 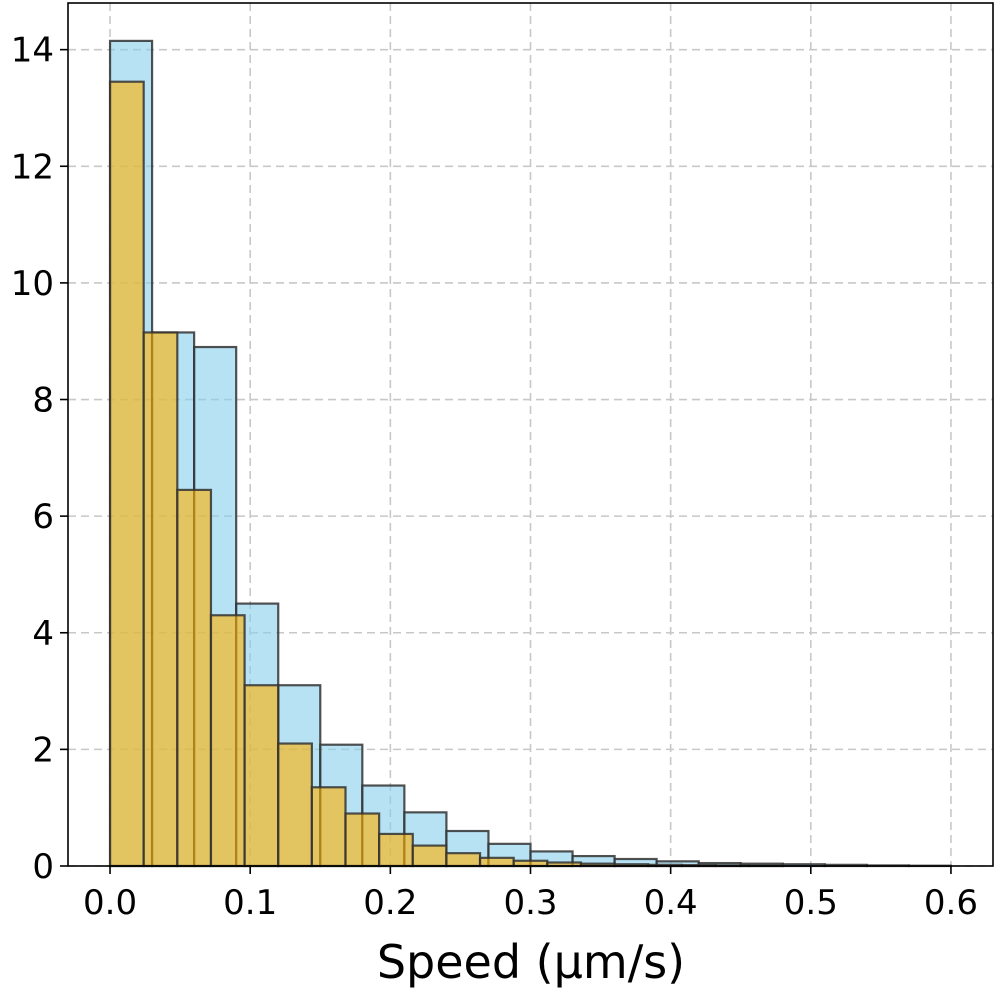 What do you see at coordinates (390, 903) in the screenshot?
I see `x-tick-label: 0.2` at bounding box center [390, 903].